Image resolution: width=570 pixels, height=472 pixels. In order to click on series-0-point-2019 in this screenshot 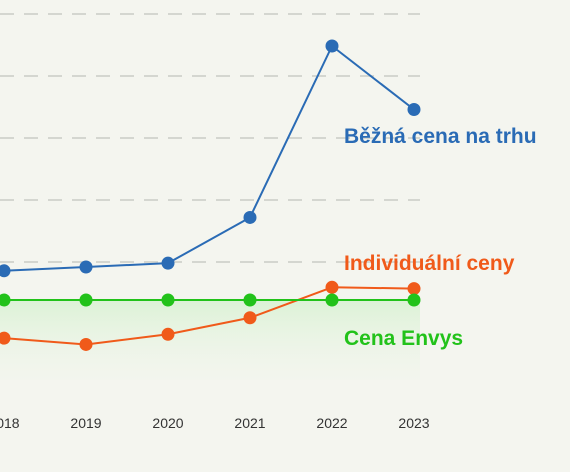, I will do `click(86, 267)`.